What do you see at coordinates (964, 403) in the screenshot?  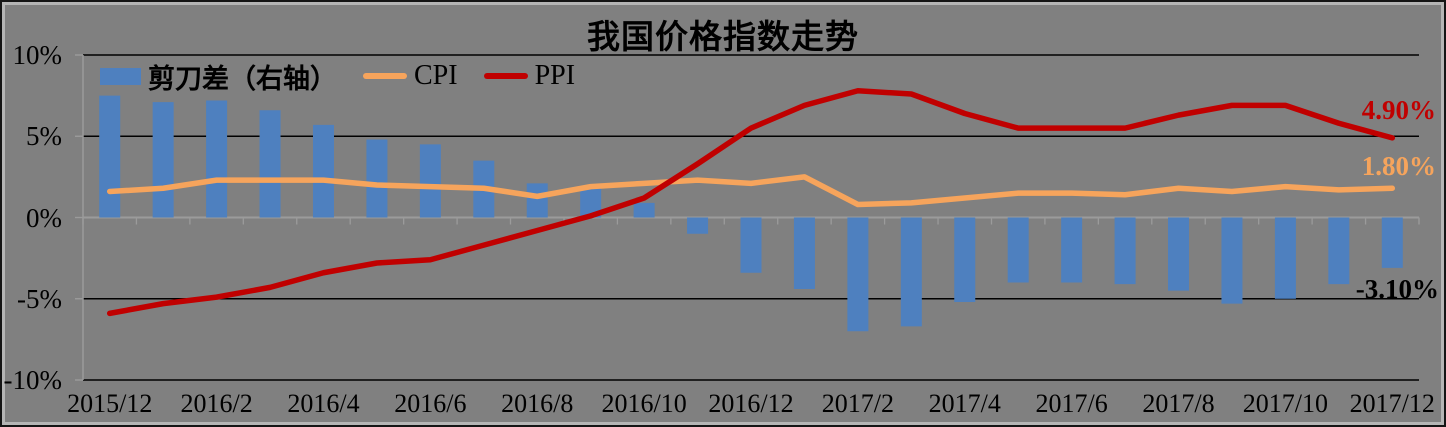 I see `x-axis-label: 2017/4` at bounding box center [964, 403].